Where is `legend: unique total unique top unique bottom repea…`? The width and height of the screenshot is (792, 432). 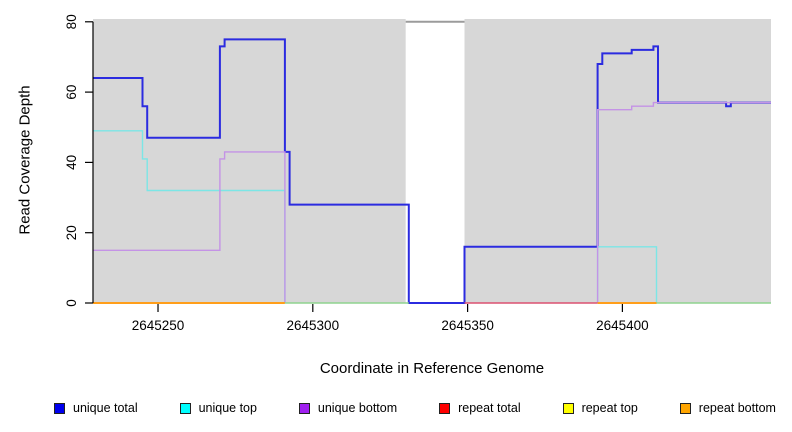
legend: unique total unique top unique bottom repea… is located at coordinates (415, 408).